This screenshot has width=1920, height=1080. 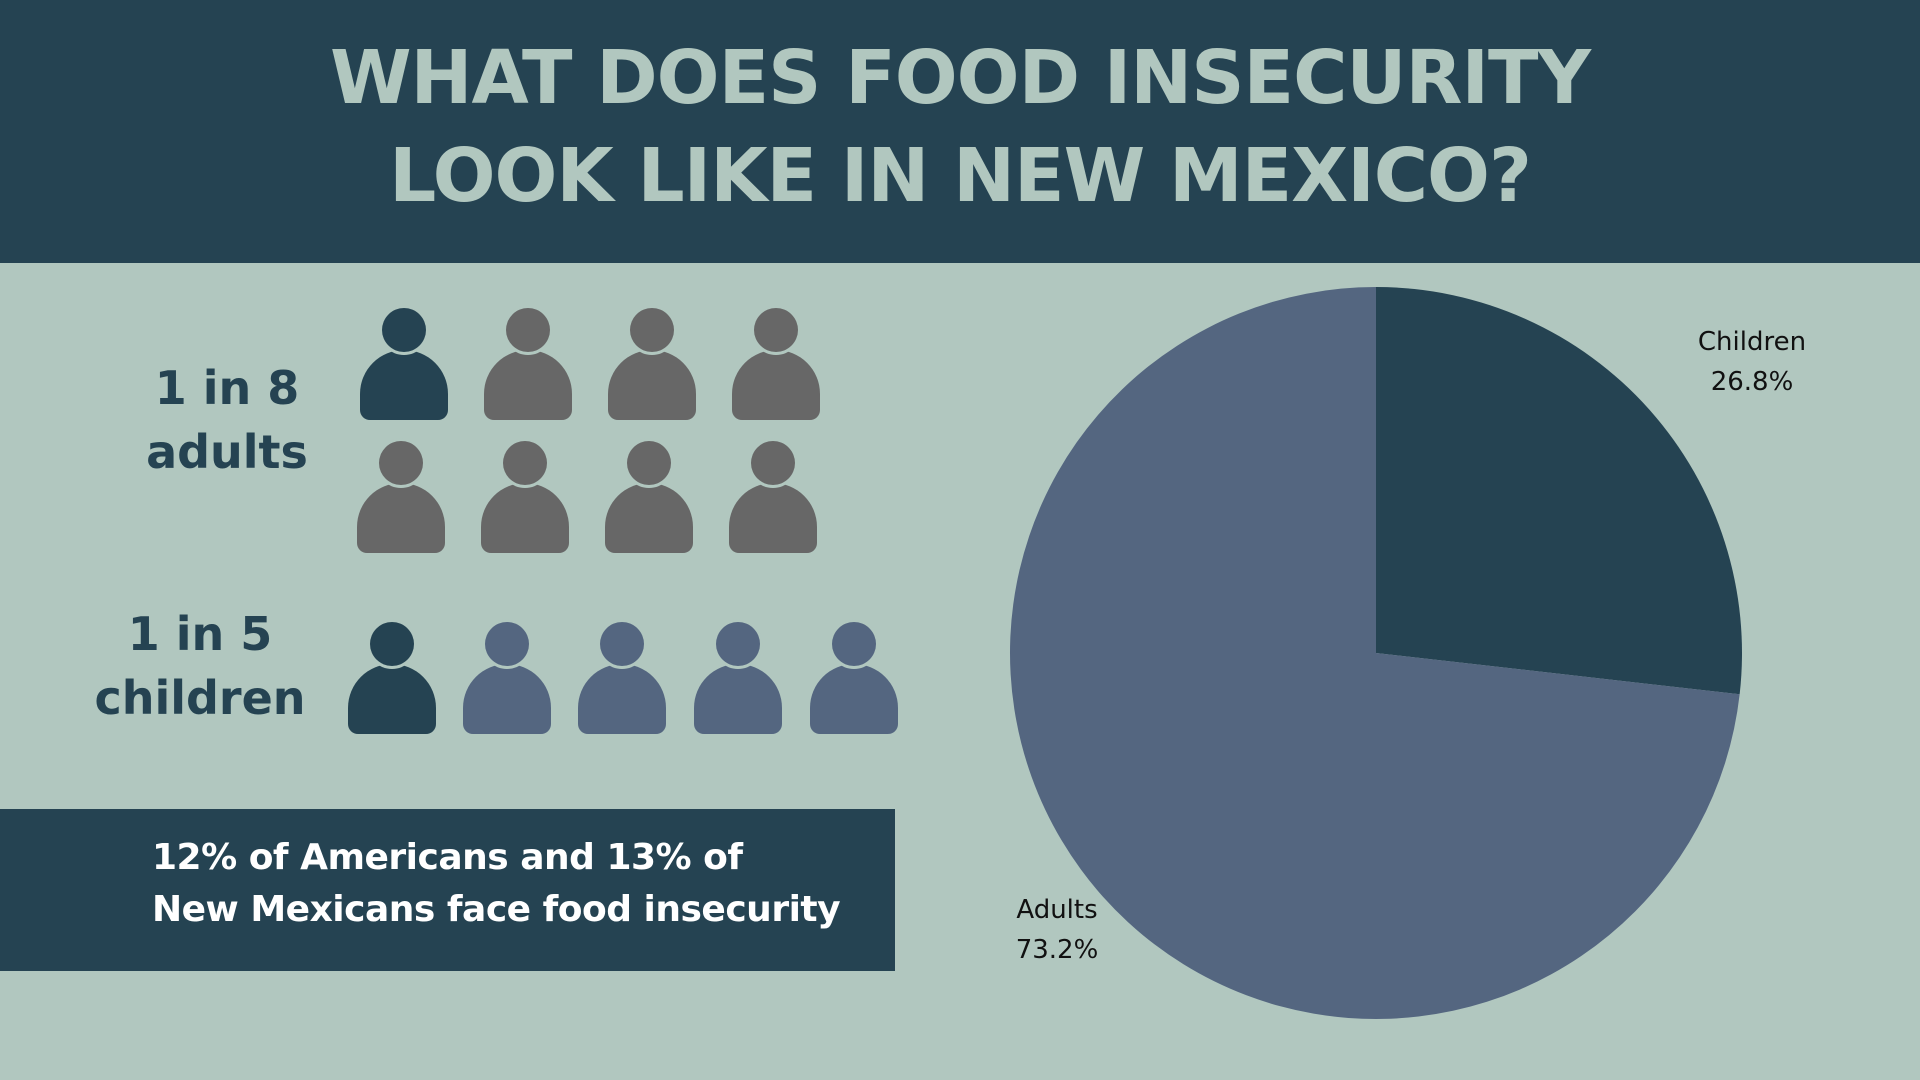 What do you see at coordinates (960, 176) in the screenshot?
I see `page-title-line-2: LOOK LIKE IN NEW MEXICO?` at bounding box center [960, 176].